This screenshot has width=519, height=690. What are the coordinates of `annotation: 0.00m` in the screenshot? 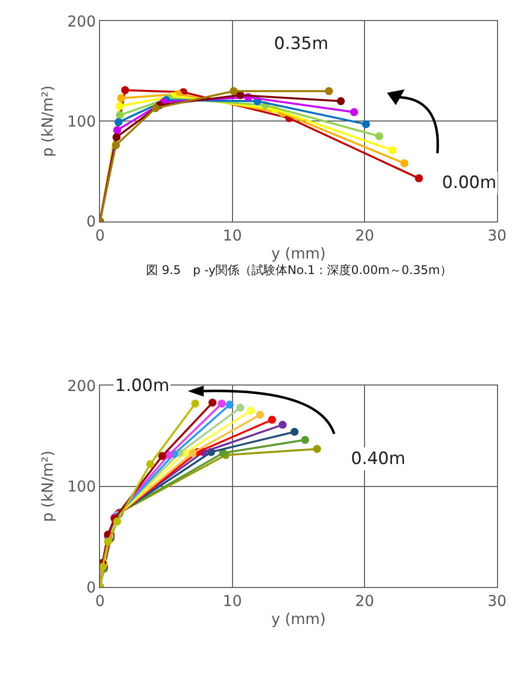 It's located at (469, 183).